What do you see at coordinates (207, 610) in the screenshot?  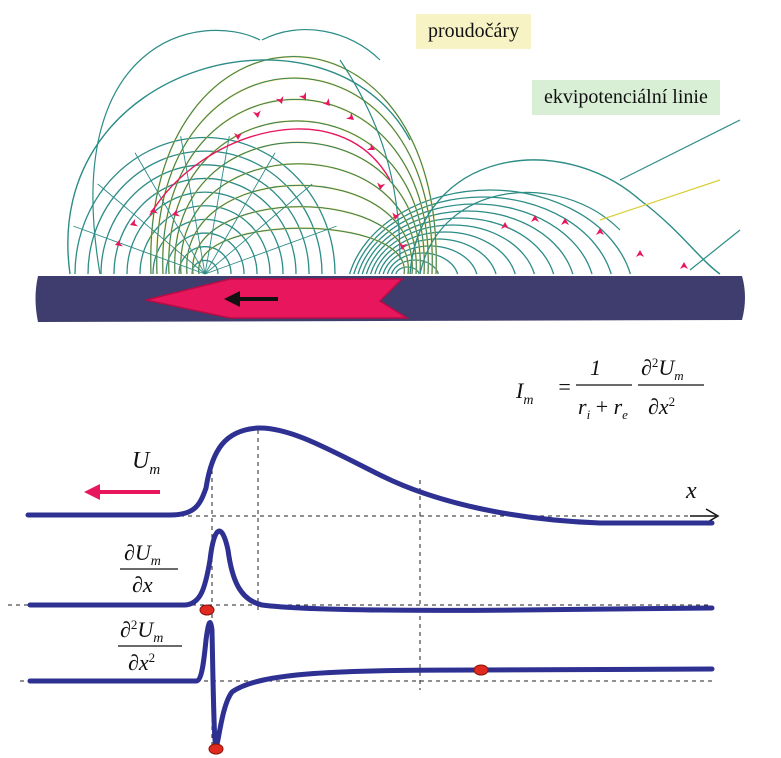 I see `marker-peak-first-derivative` at bounding box center [207, 610].